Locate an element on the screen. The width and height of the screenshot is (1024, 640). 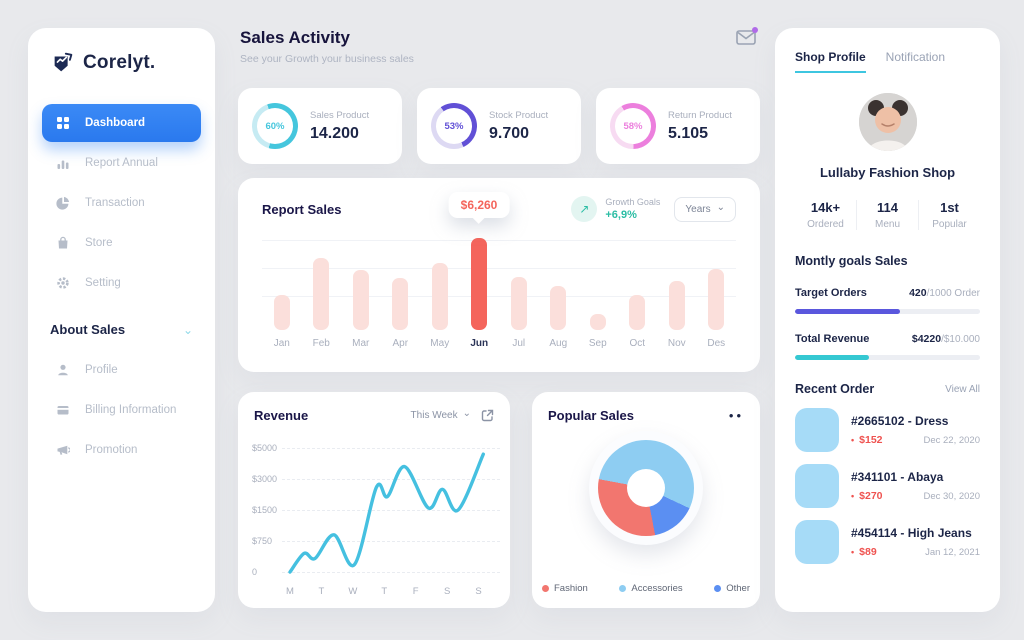
sidebar-item-store: Store is located at coordinates (121, 243).